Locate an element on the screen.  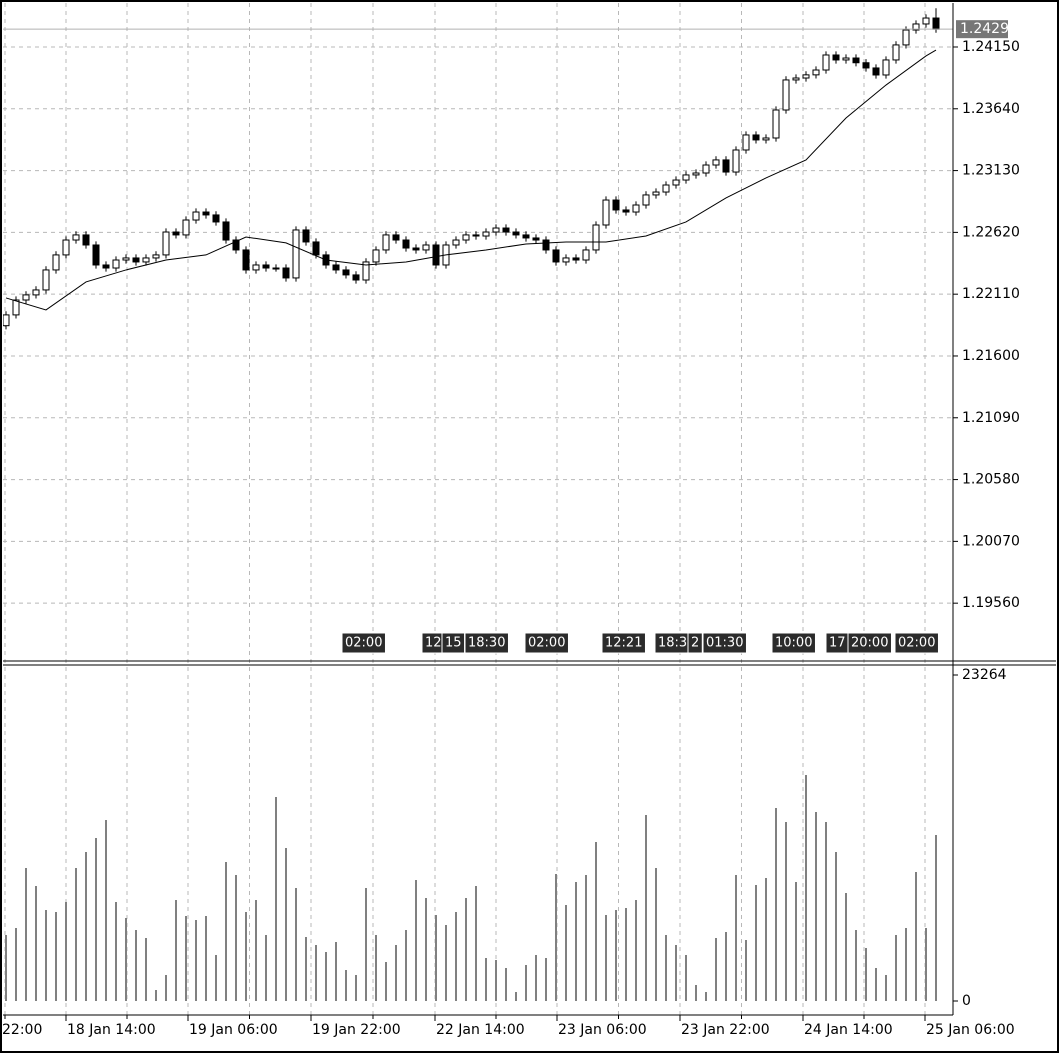
x-tick-label: 23 Jan 22:00 is located at coordinates (725, 1030).